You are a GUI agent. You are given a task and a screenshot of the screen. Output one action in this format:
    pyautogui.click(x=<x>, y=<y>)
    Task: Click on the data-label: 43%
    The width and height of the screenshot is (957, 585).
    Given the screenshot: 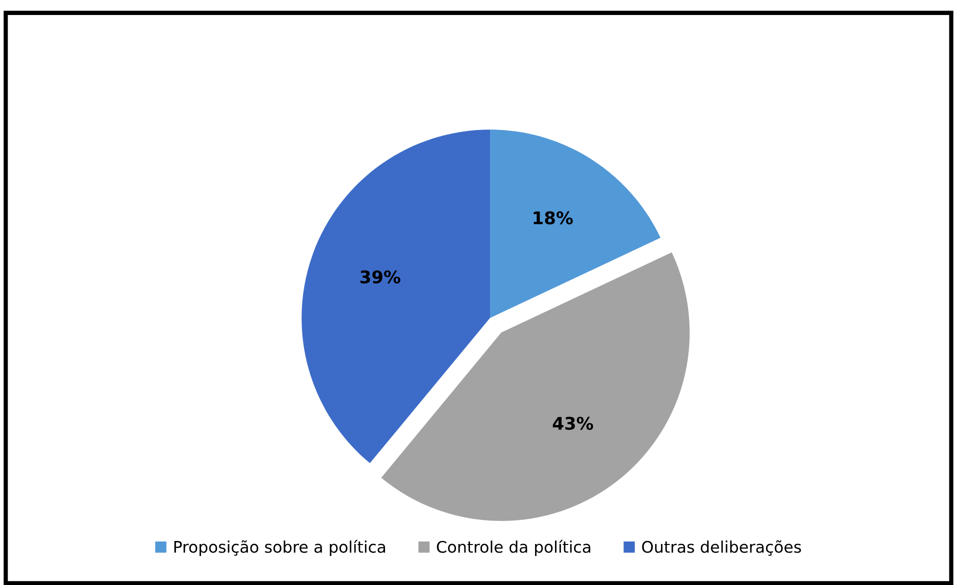 What is the action you would take?
    pyautogui.click(x=573, y=423)
    